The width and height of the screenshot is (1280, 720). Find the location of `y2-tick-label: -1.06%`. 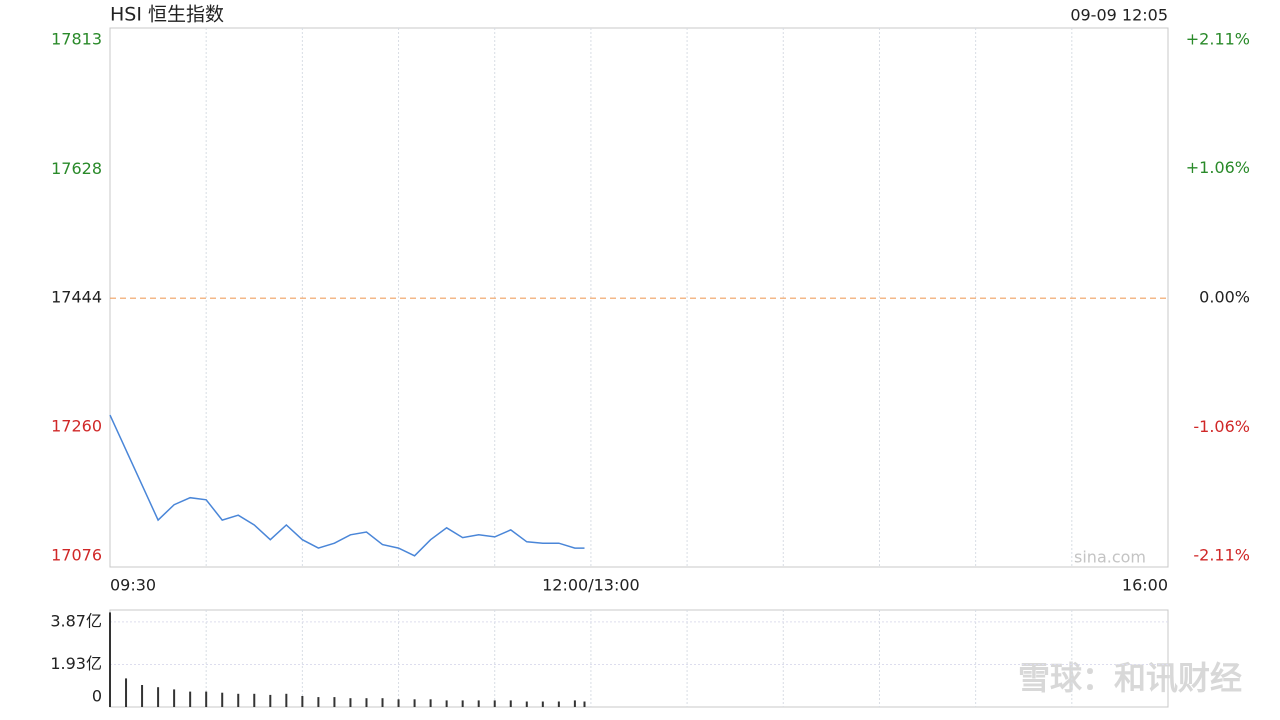

y2-tick-label: -1.06% is located at coordinates (1221, 426).